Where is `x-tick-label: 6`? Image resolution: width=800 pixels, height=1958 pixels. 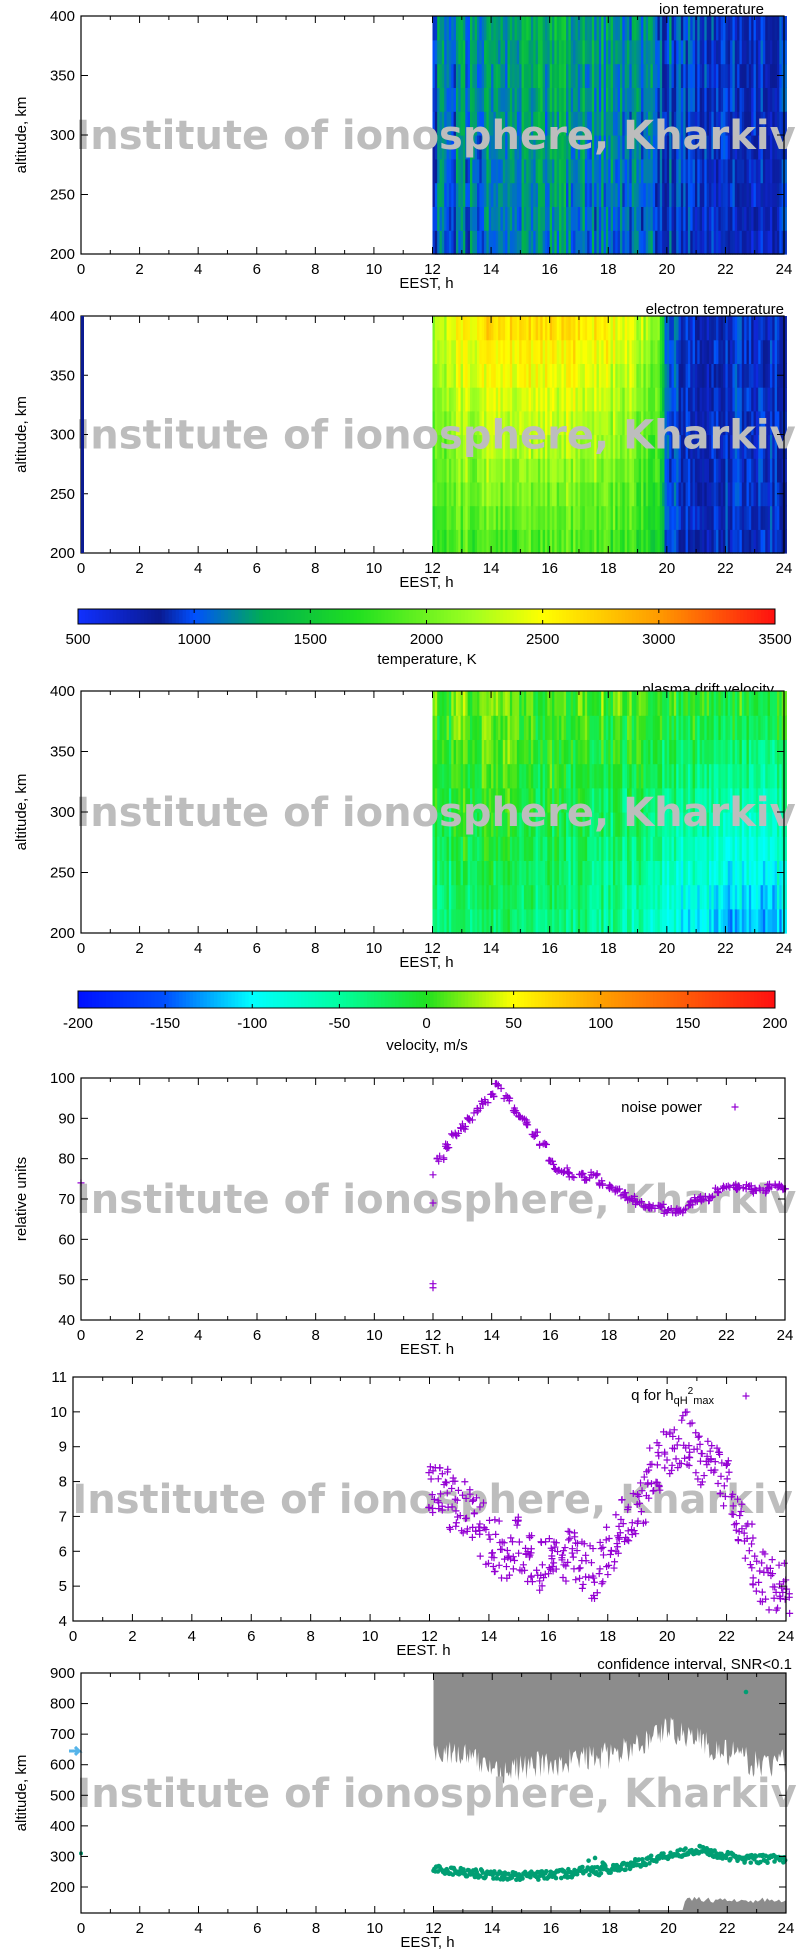 x-tick-label: 6 is located at coordinates (257, 269).